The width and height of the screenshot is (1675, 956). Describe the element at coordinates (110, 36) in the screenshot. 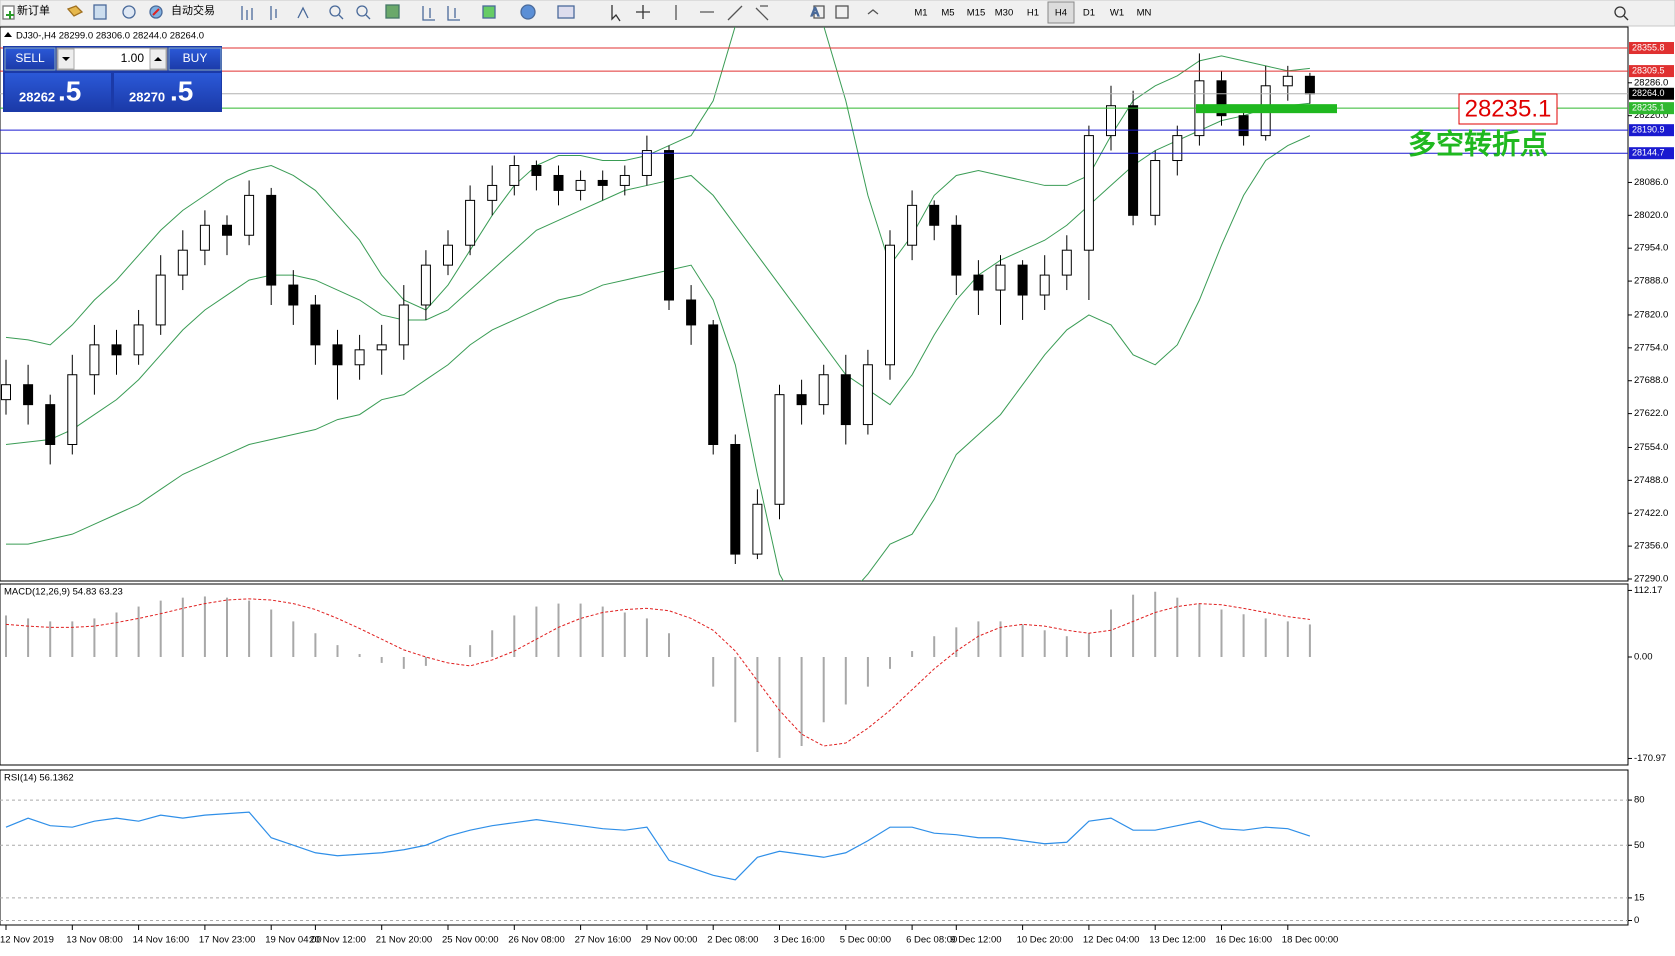

I see `chart-title: DJ30-,H4 28299.0 28306.0 28244.0 28264.0` at that location.